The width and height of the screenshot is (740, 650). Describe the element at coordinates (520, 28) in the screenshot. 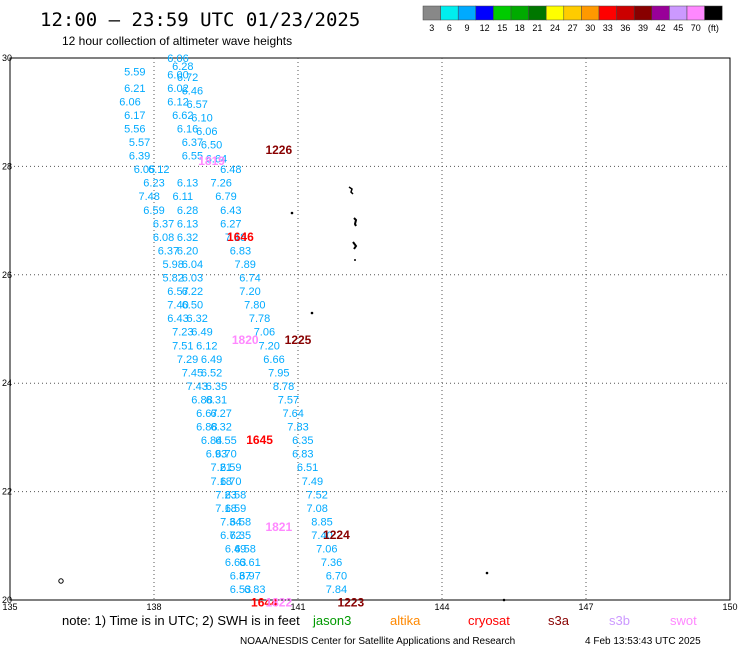

I see `legend-label: 18` at that location.